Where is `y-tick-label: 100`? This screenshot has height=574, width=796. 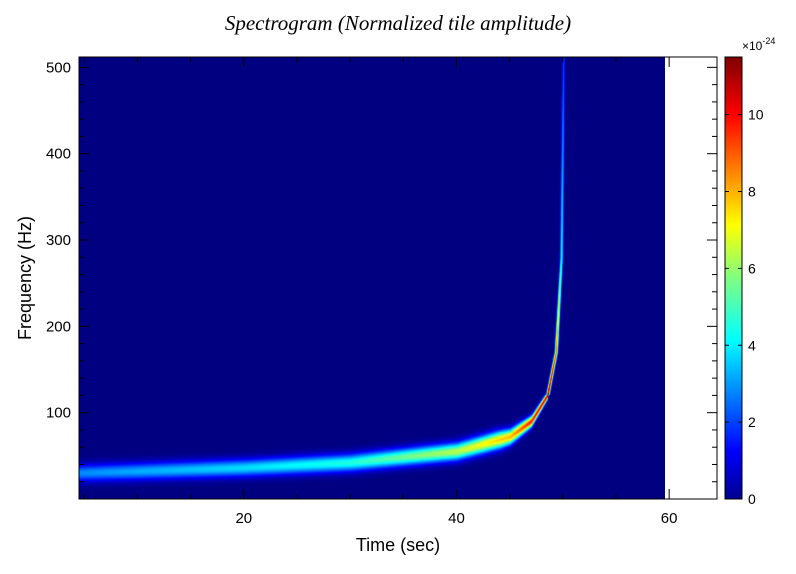 y-tick-label: 100 is located at coordinates (58, 413).